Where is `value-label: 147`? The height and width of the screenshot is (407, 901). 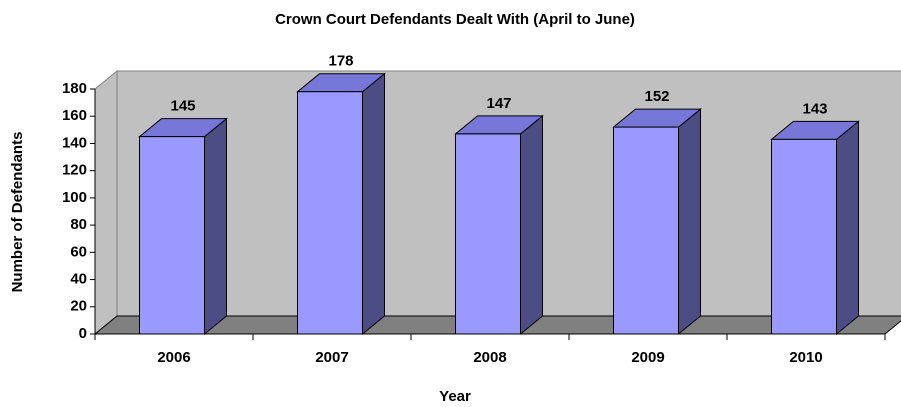
value-label: 147 is located at coordinates (498, 103).